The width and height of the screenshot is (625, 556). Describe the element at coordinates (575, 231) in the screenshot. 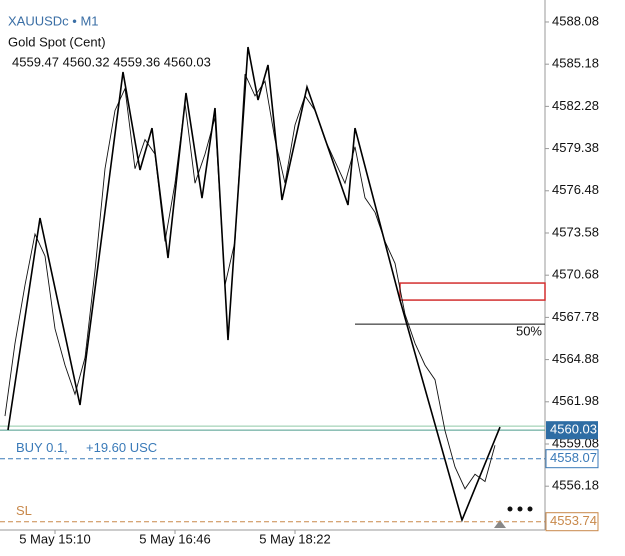

I see `y-tick-label: 4573.58` at that location.